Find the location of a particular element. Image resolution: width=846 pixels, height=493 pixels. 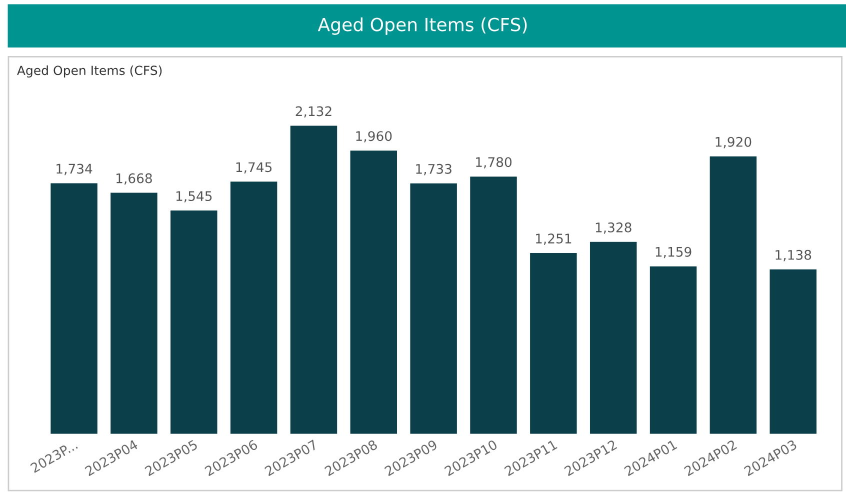

data-label: 1,920 is located at coordinates (734, 142).